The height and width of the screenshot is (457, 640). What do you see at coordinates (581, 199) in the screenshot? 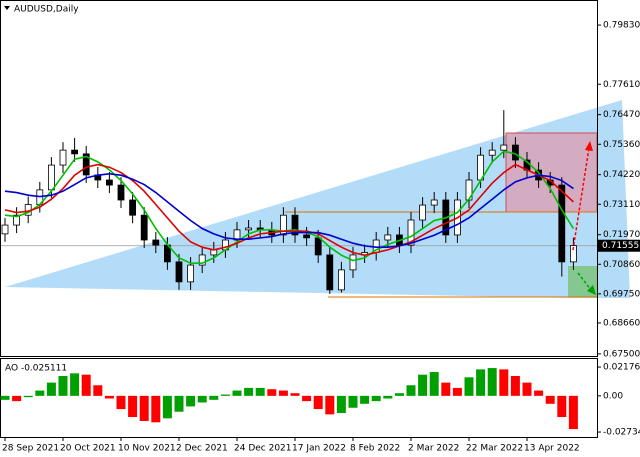
I see `up-arrow` at bounding box center [581, 199].